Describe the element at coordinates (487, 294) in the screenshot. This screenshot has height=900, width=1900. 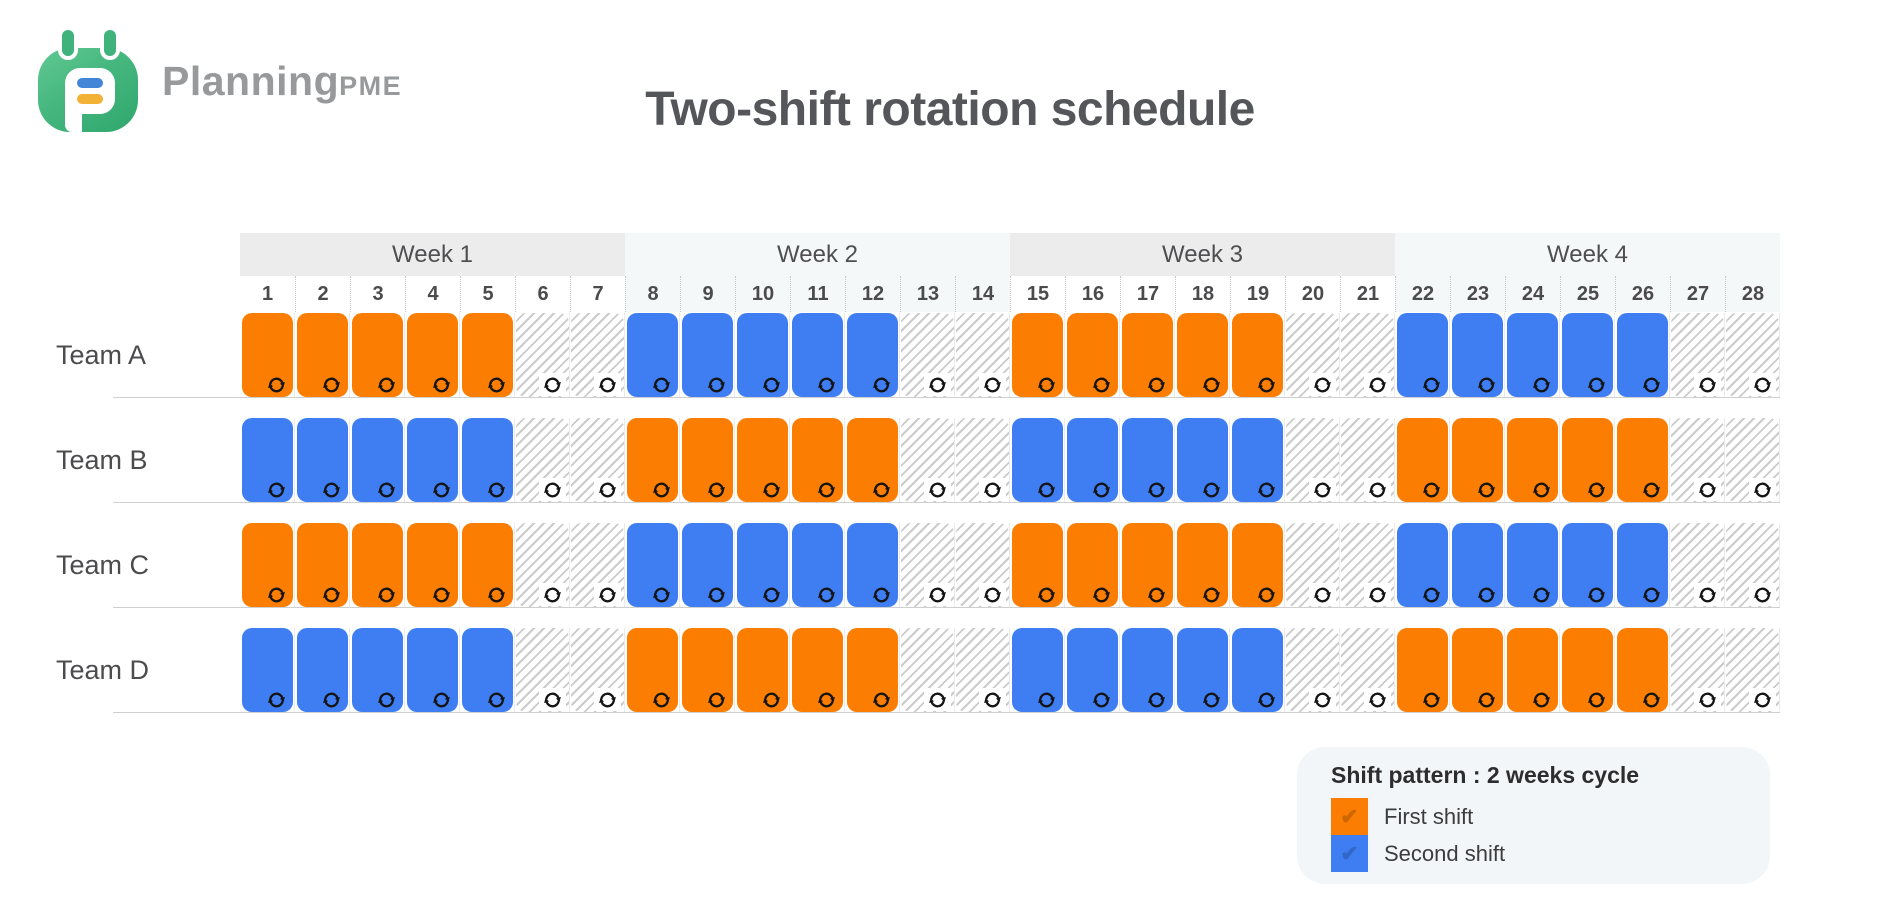
I see `day-number: 5` at that location.